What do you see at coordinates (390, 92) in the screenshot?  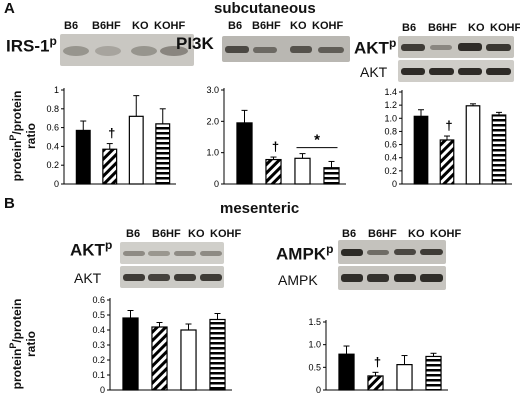 I see `y-tick-label: 1.4` at bounding box center [390, 92].